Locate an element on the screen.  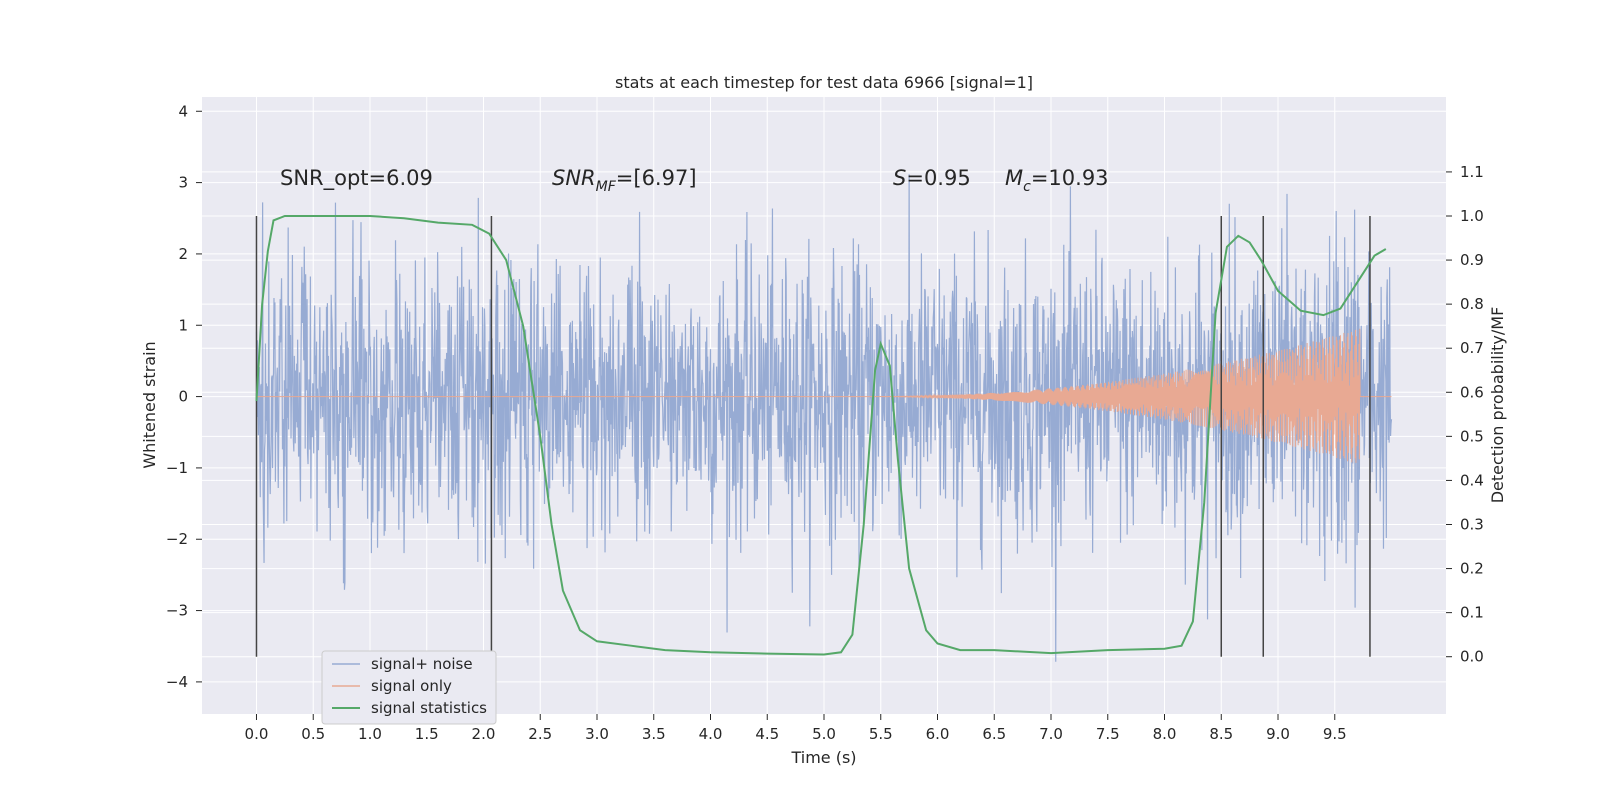
mc-symbol: M is located at coordinates (1014, 178).